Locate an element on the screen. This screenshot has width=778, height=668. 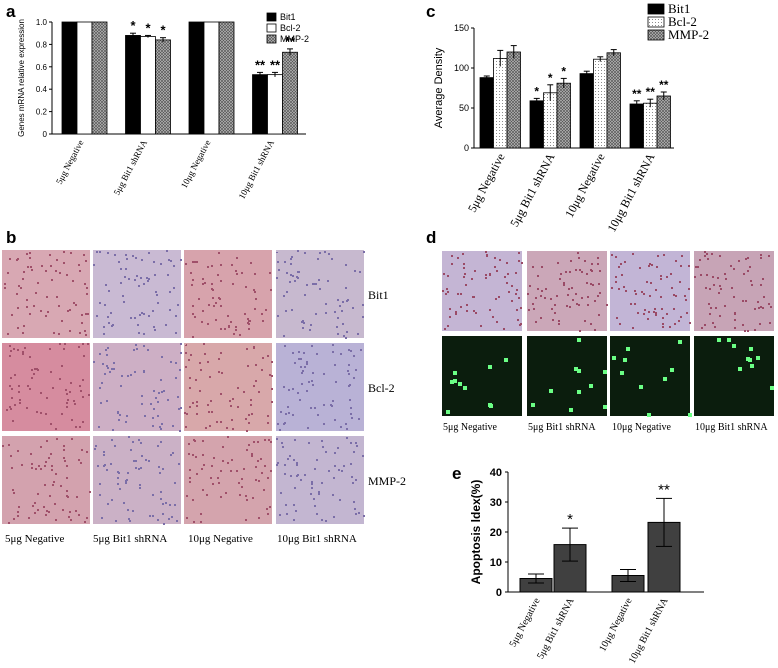
row-label-b: Bit1 is located at coordinates (378, 295).